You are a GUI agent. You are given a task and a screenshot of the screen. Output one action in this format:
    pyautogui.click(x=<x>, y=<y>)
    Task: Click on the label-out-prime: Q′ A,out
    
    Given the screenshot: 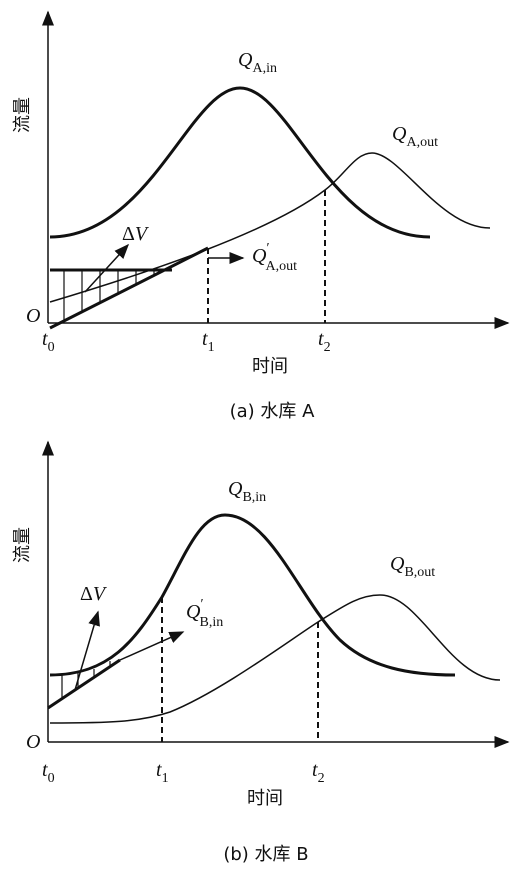 What is the action you would take?
    pyautogui.click(x=274, y=257)
    